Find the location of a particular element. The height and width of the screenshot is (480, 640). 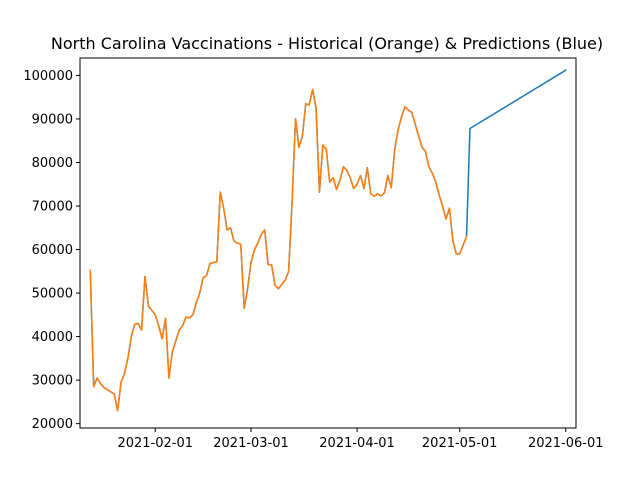

x-tick-label: 2021-05-01 is located at coordinates (460, 443).